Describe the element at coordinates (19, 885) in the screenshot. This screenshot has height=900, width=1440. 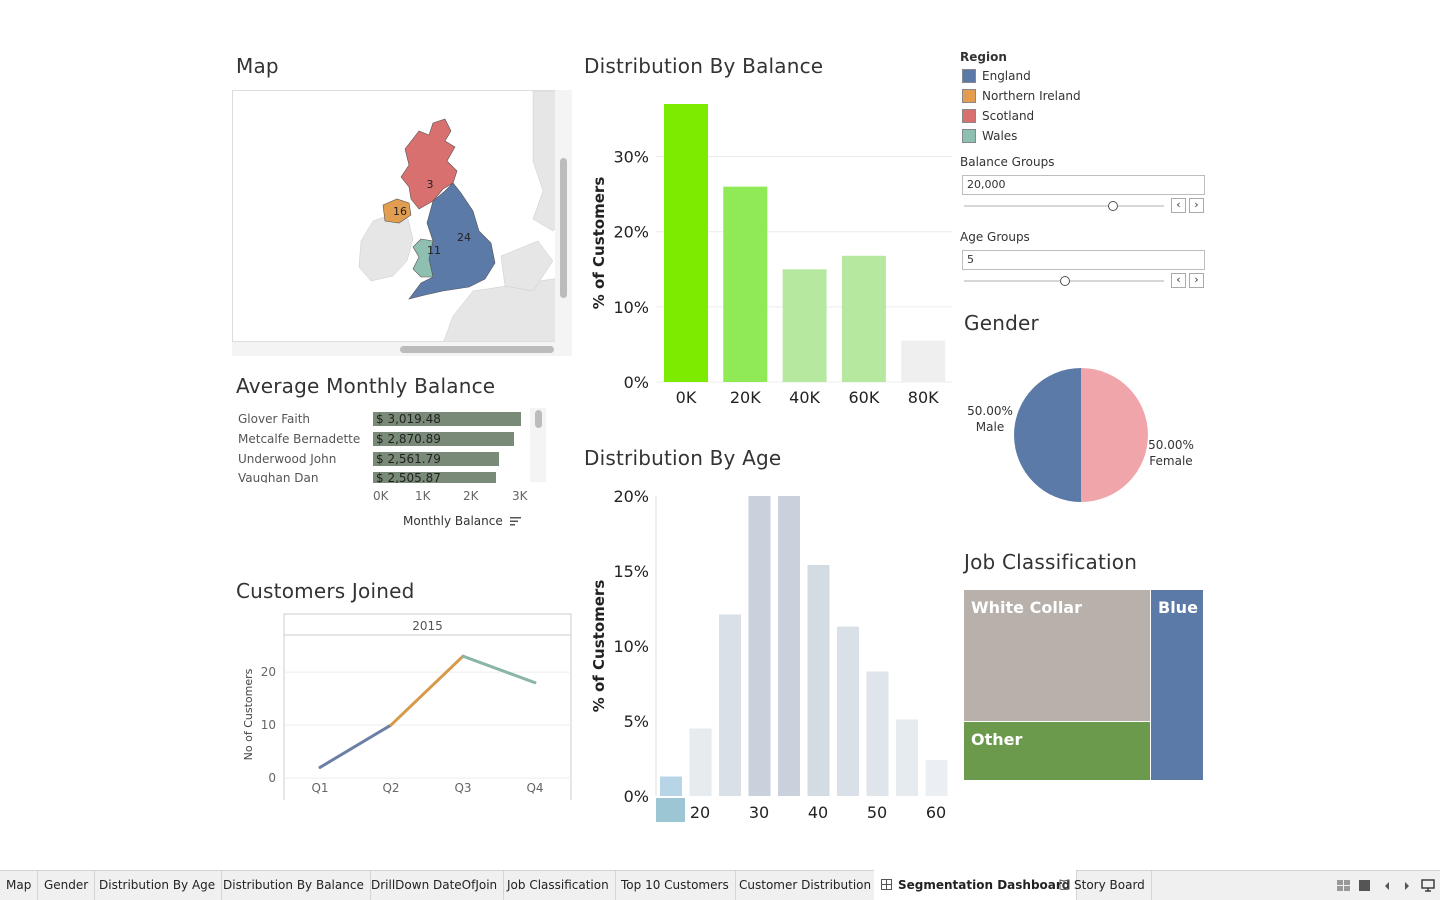
I see `tab-map: Map` at that location.